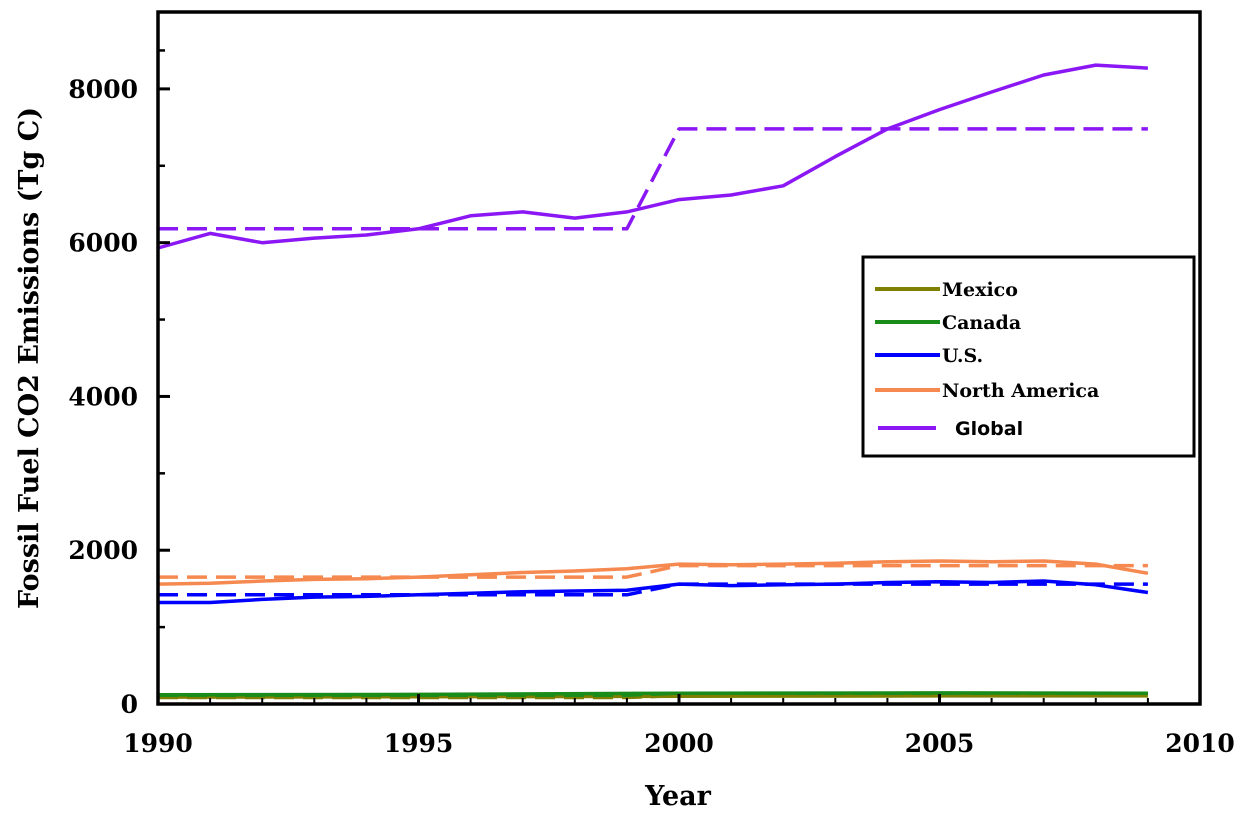 The width and height of the screenshot is (1243, 814). Describe the element at coordinates (419, 743) in the screenshot. I see `x-tick-label: 1995` at that location.